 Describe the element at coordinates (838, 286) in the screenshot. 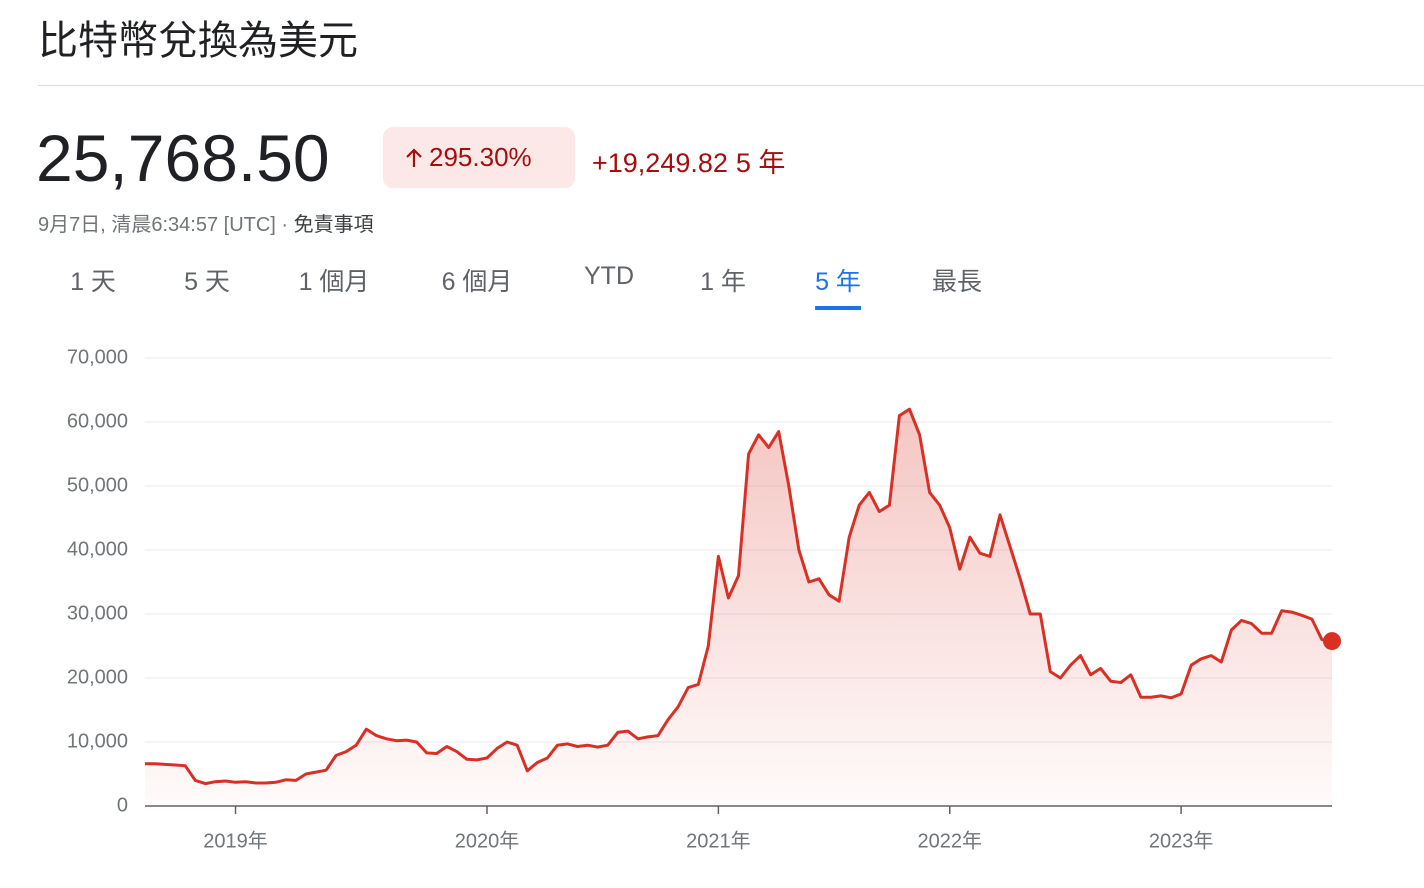

I see `range-tab: 5 年` at that location.